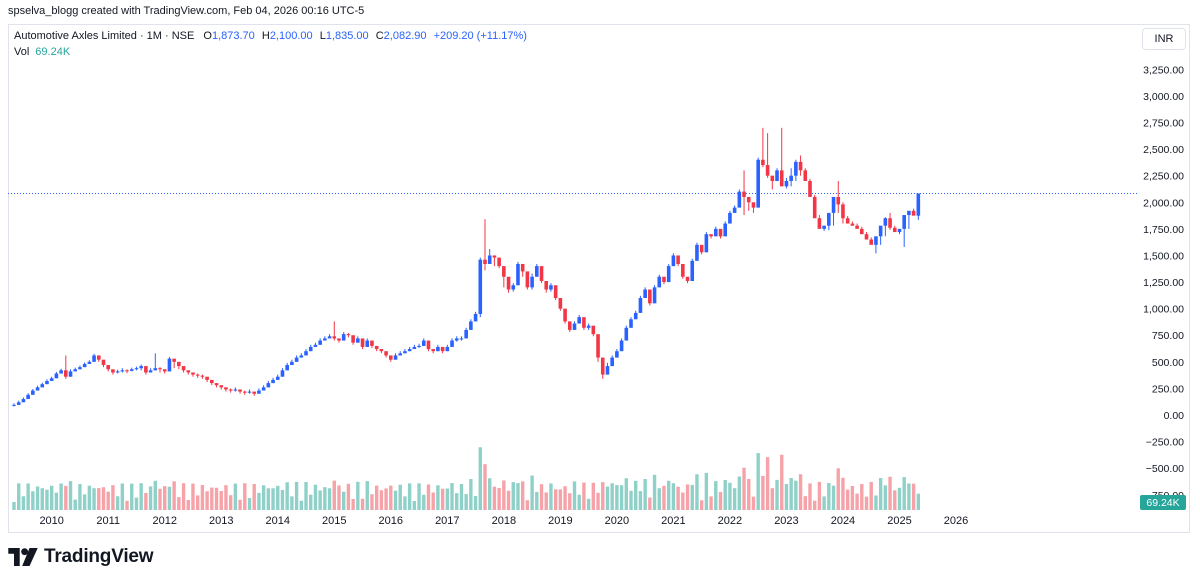 This screenshot has width=1200, height=583. Describe the element at coordinates (1164, 39) in the screenshot. I see `currency-button: INR` at that location.